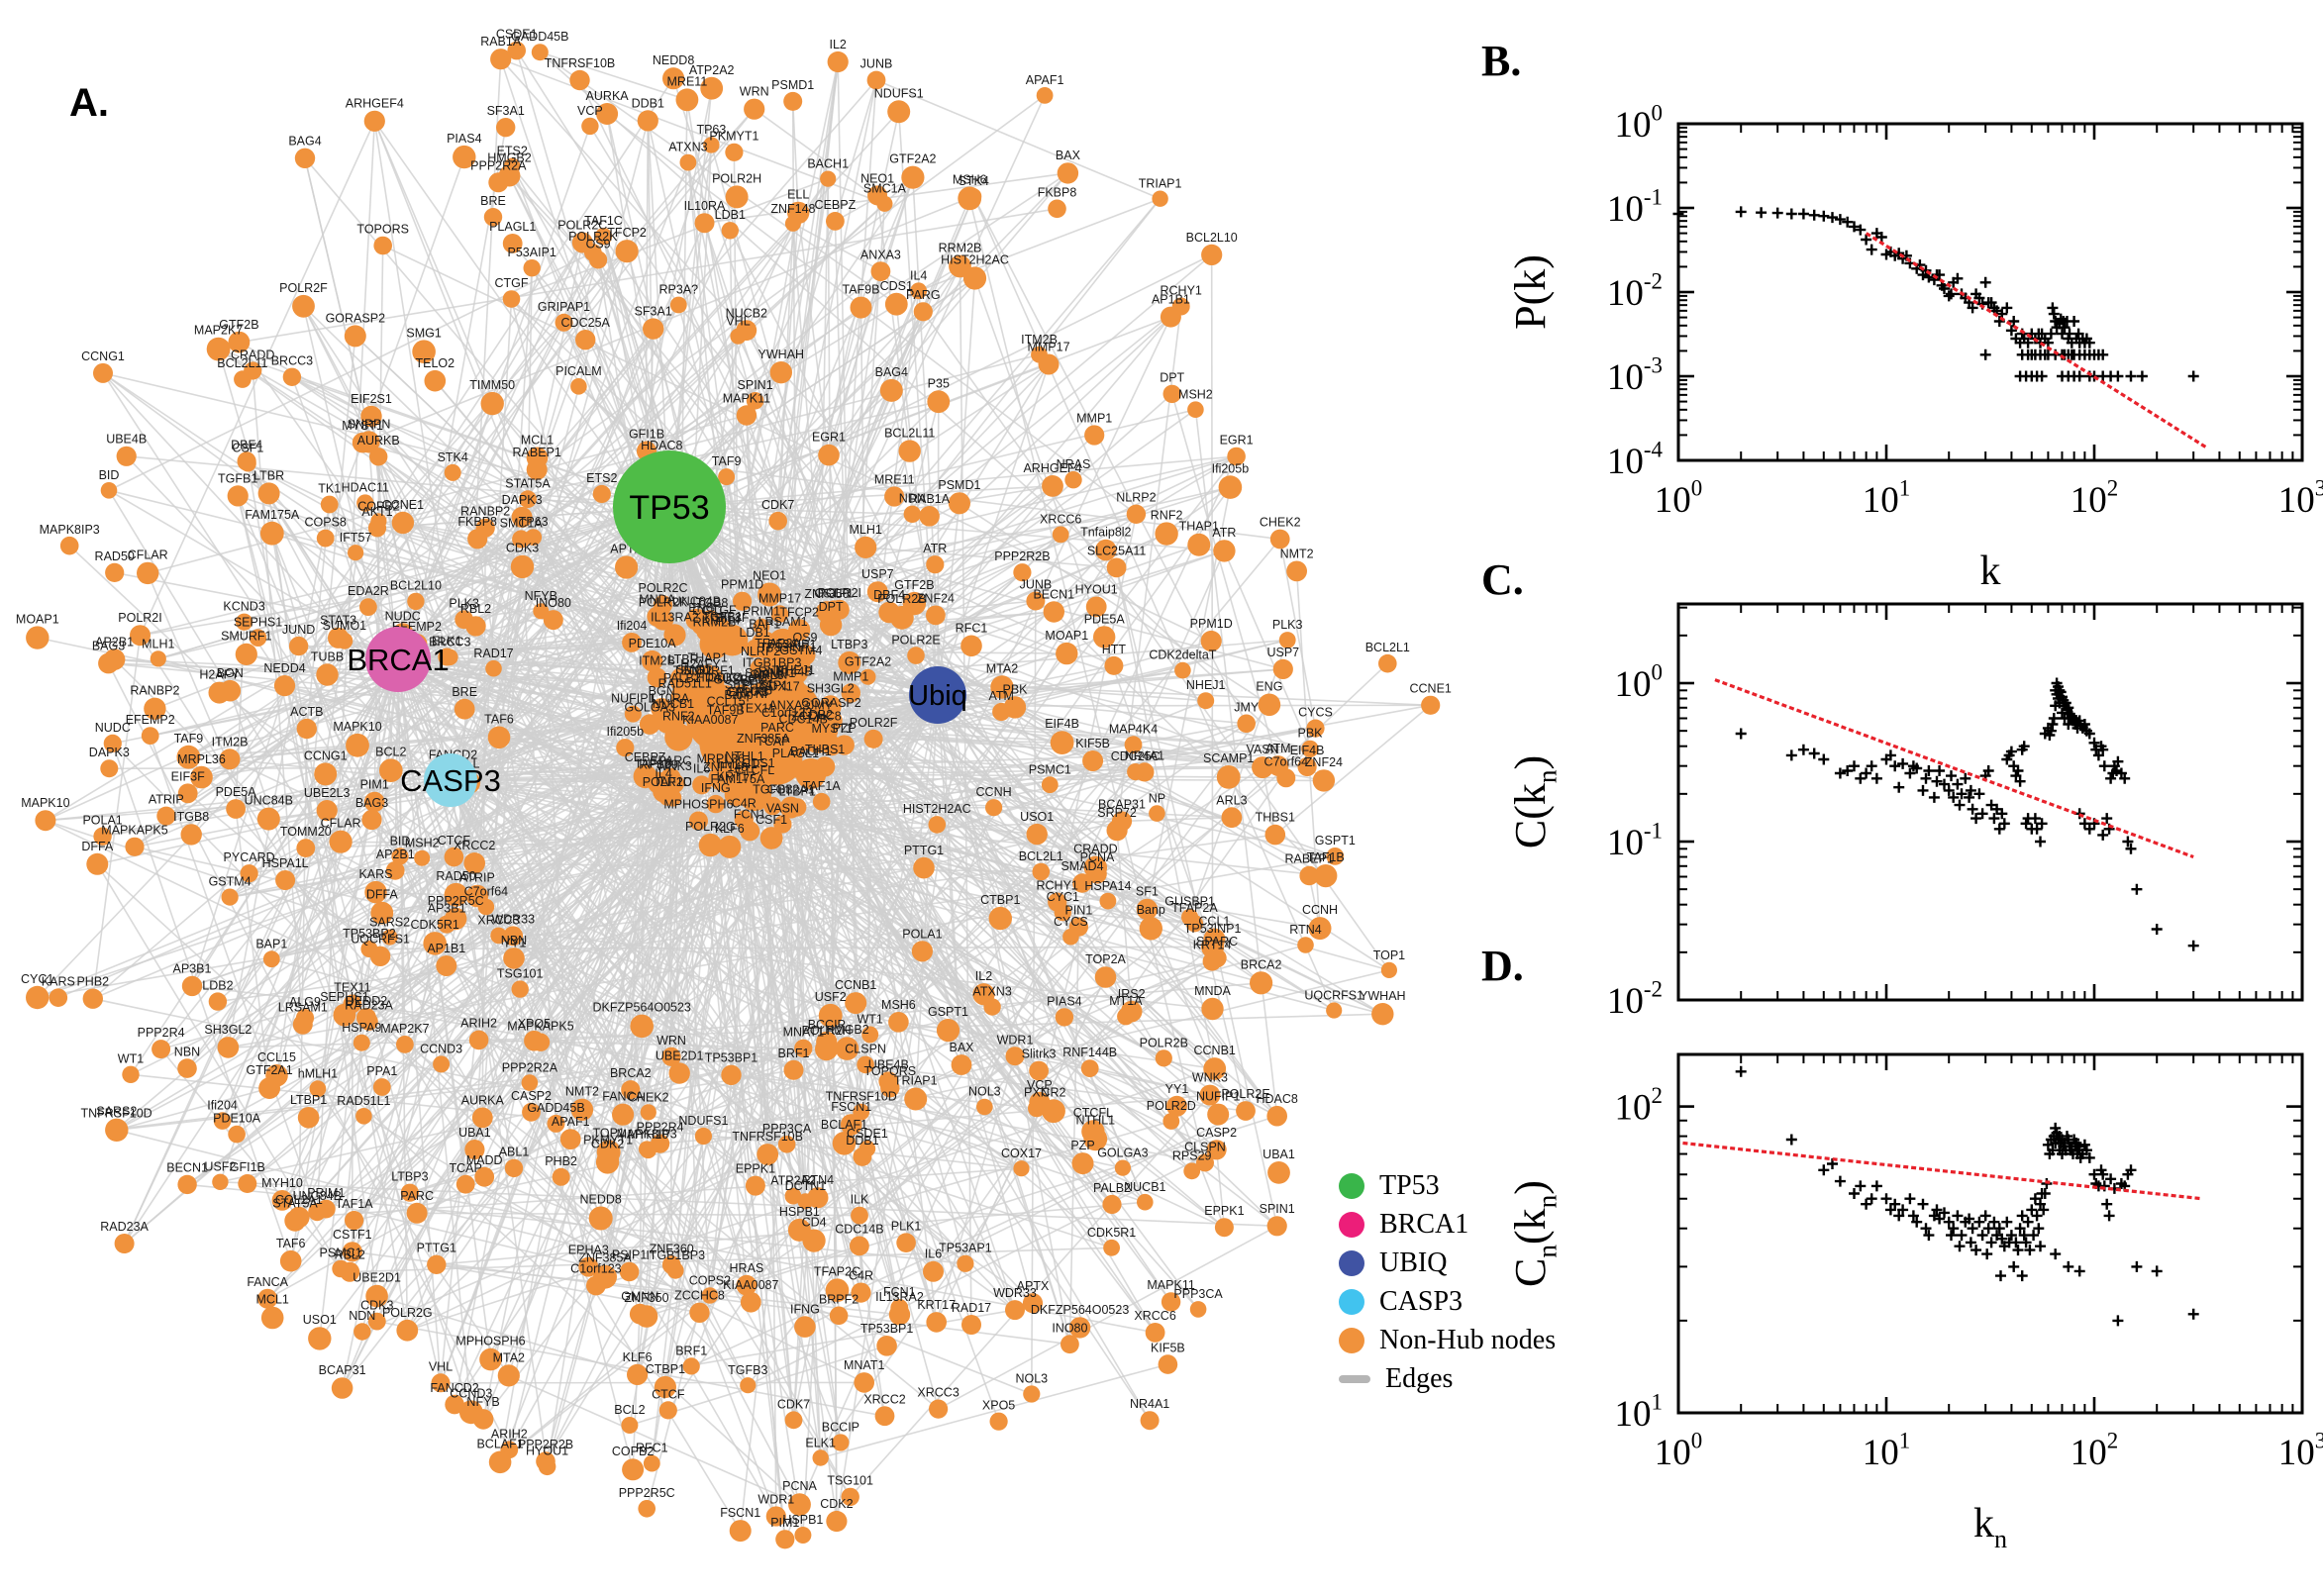  I want to click on svg-text: MSH6, so click(898, 1005).